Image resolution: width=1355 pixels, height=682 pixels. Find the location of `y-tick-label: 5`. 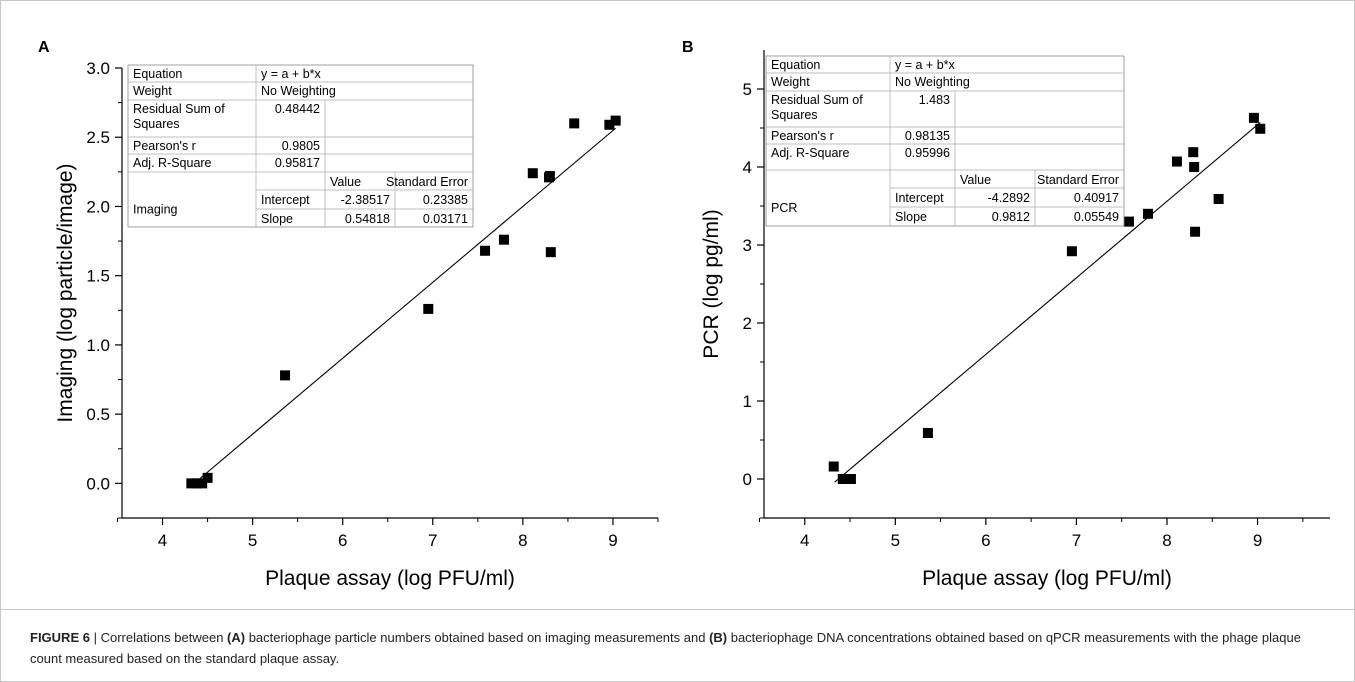

y-tick-label: 5 is located at coordinates (747, 89).